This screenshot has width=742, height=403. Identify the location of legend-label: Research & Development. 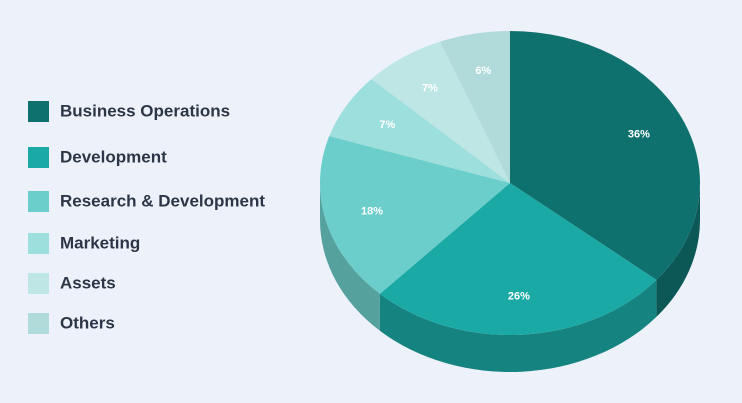
(162, 200).